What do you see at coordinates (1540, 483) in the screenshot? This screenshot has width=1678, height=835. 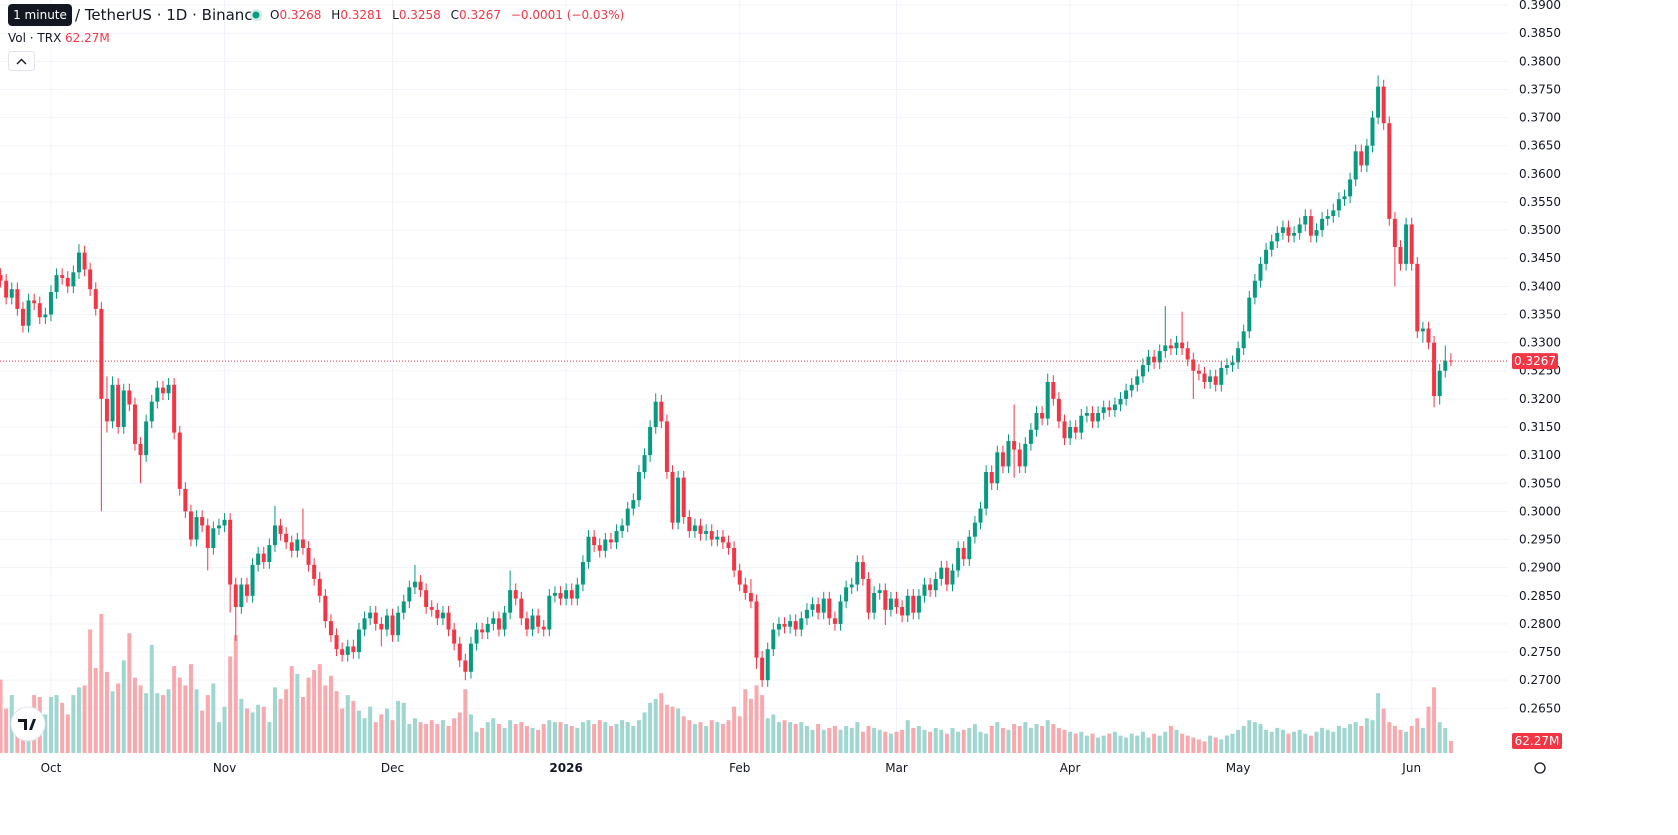 I see `y-tick-label: 0.3050` at bounding box center [1540, 483].